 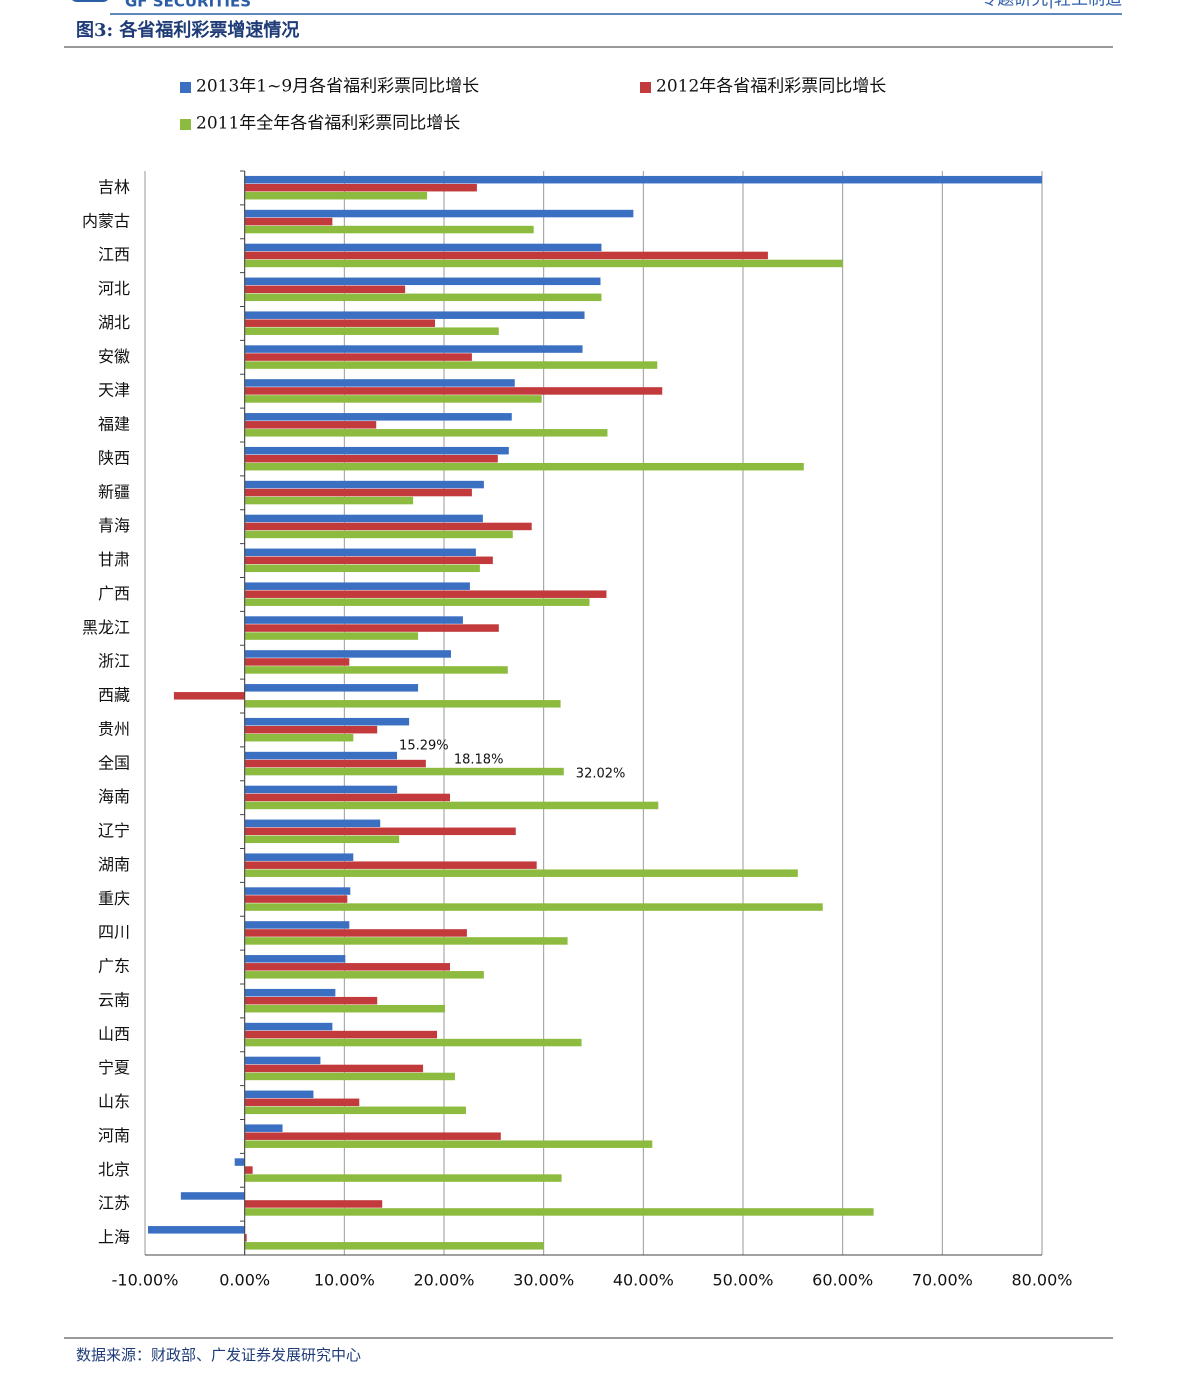 I want to click on x-tick-label: 0.00%, so click(x=244, y=1280).